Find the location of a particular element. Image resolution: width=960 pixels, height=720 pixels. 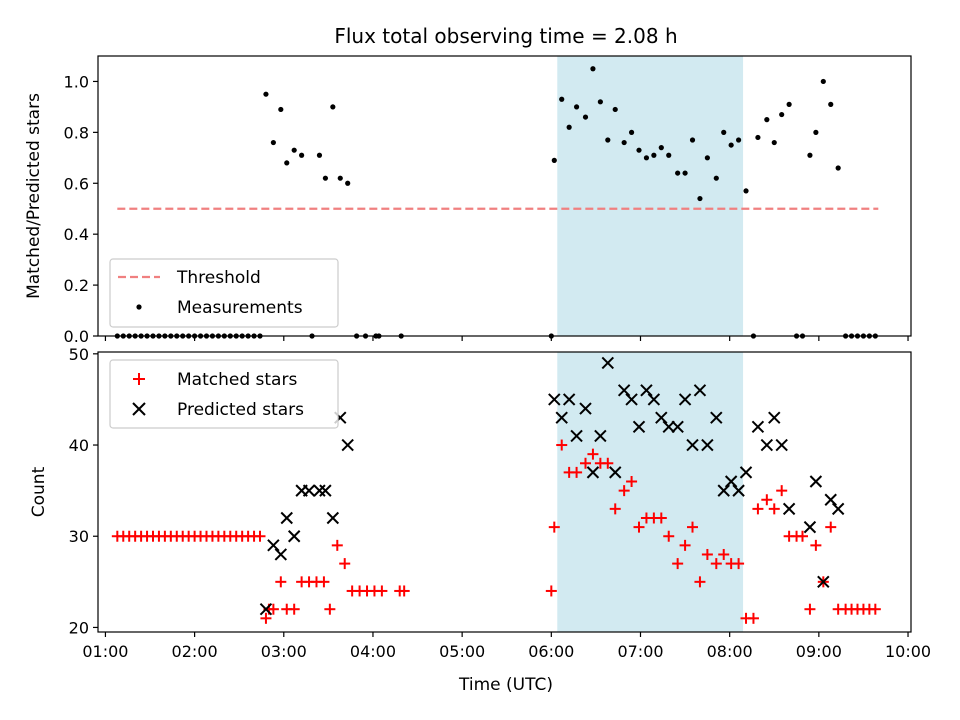

y-tick-label: 50 is located at coordinates (79, 354).